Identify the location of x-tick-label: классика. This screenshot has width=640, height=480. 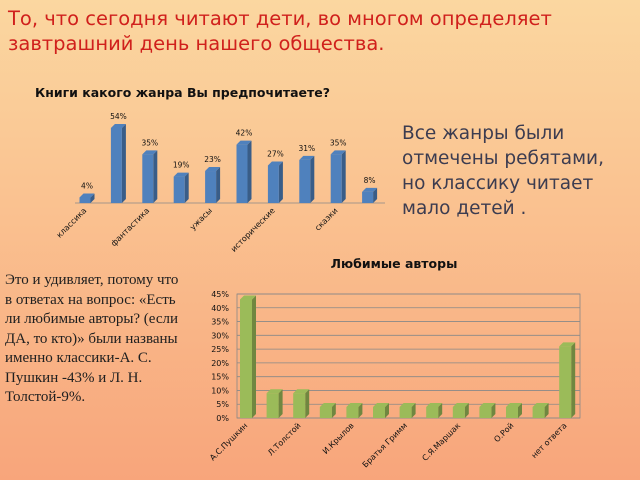
(72, 223).